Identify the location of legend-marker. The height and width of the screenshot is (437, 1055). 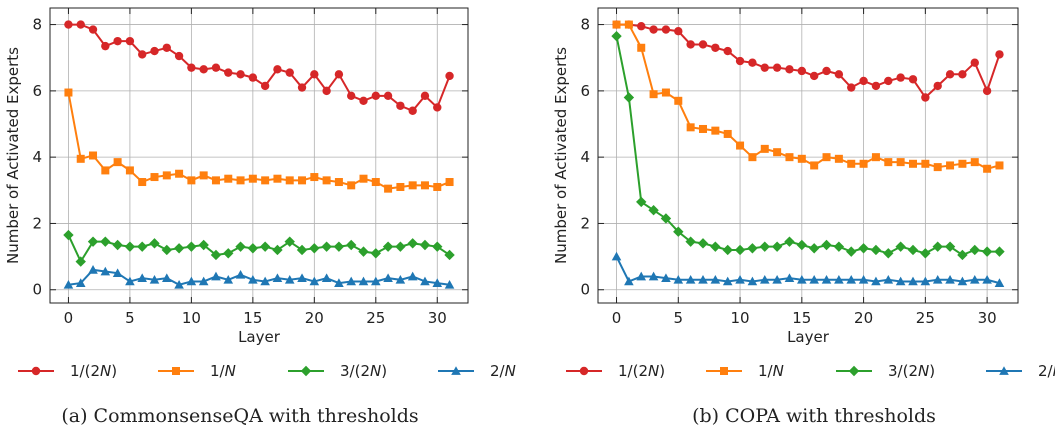
(1004, 370).